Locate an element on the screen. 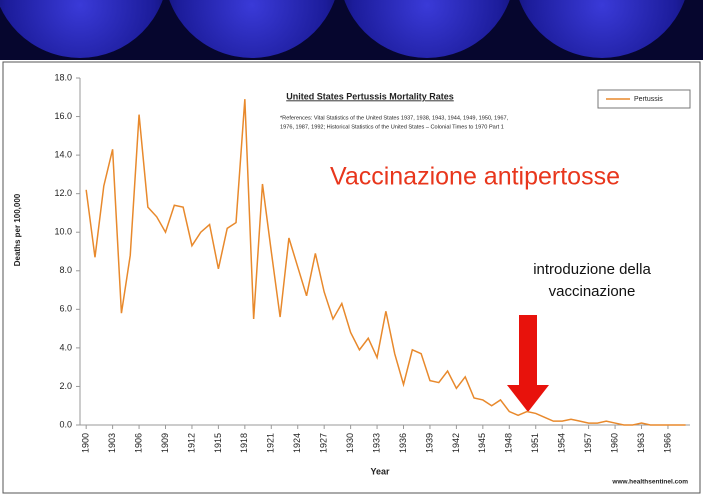  y-tick-label: 0.0 is located at coordinates (65, 424).